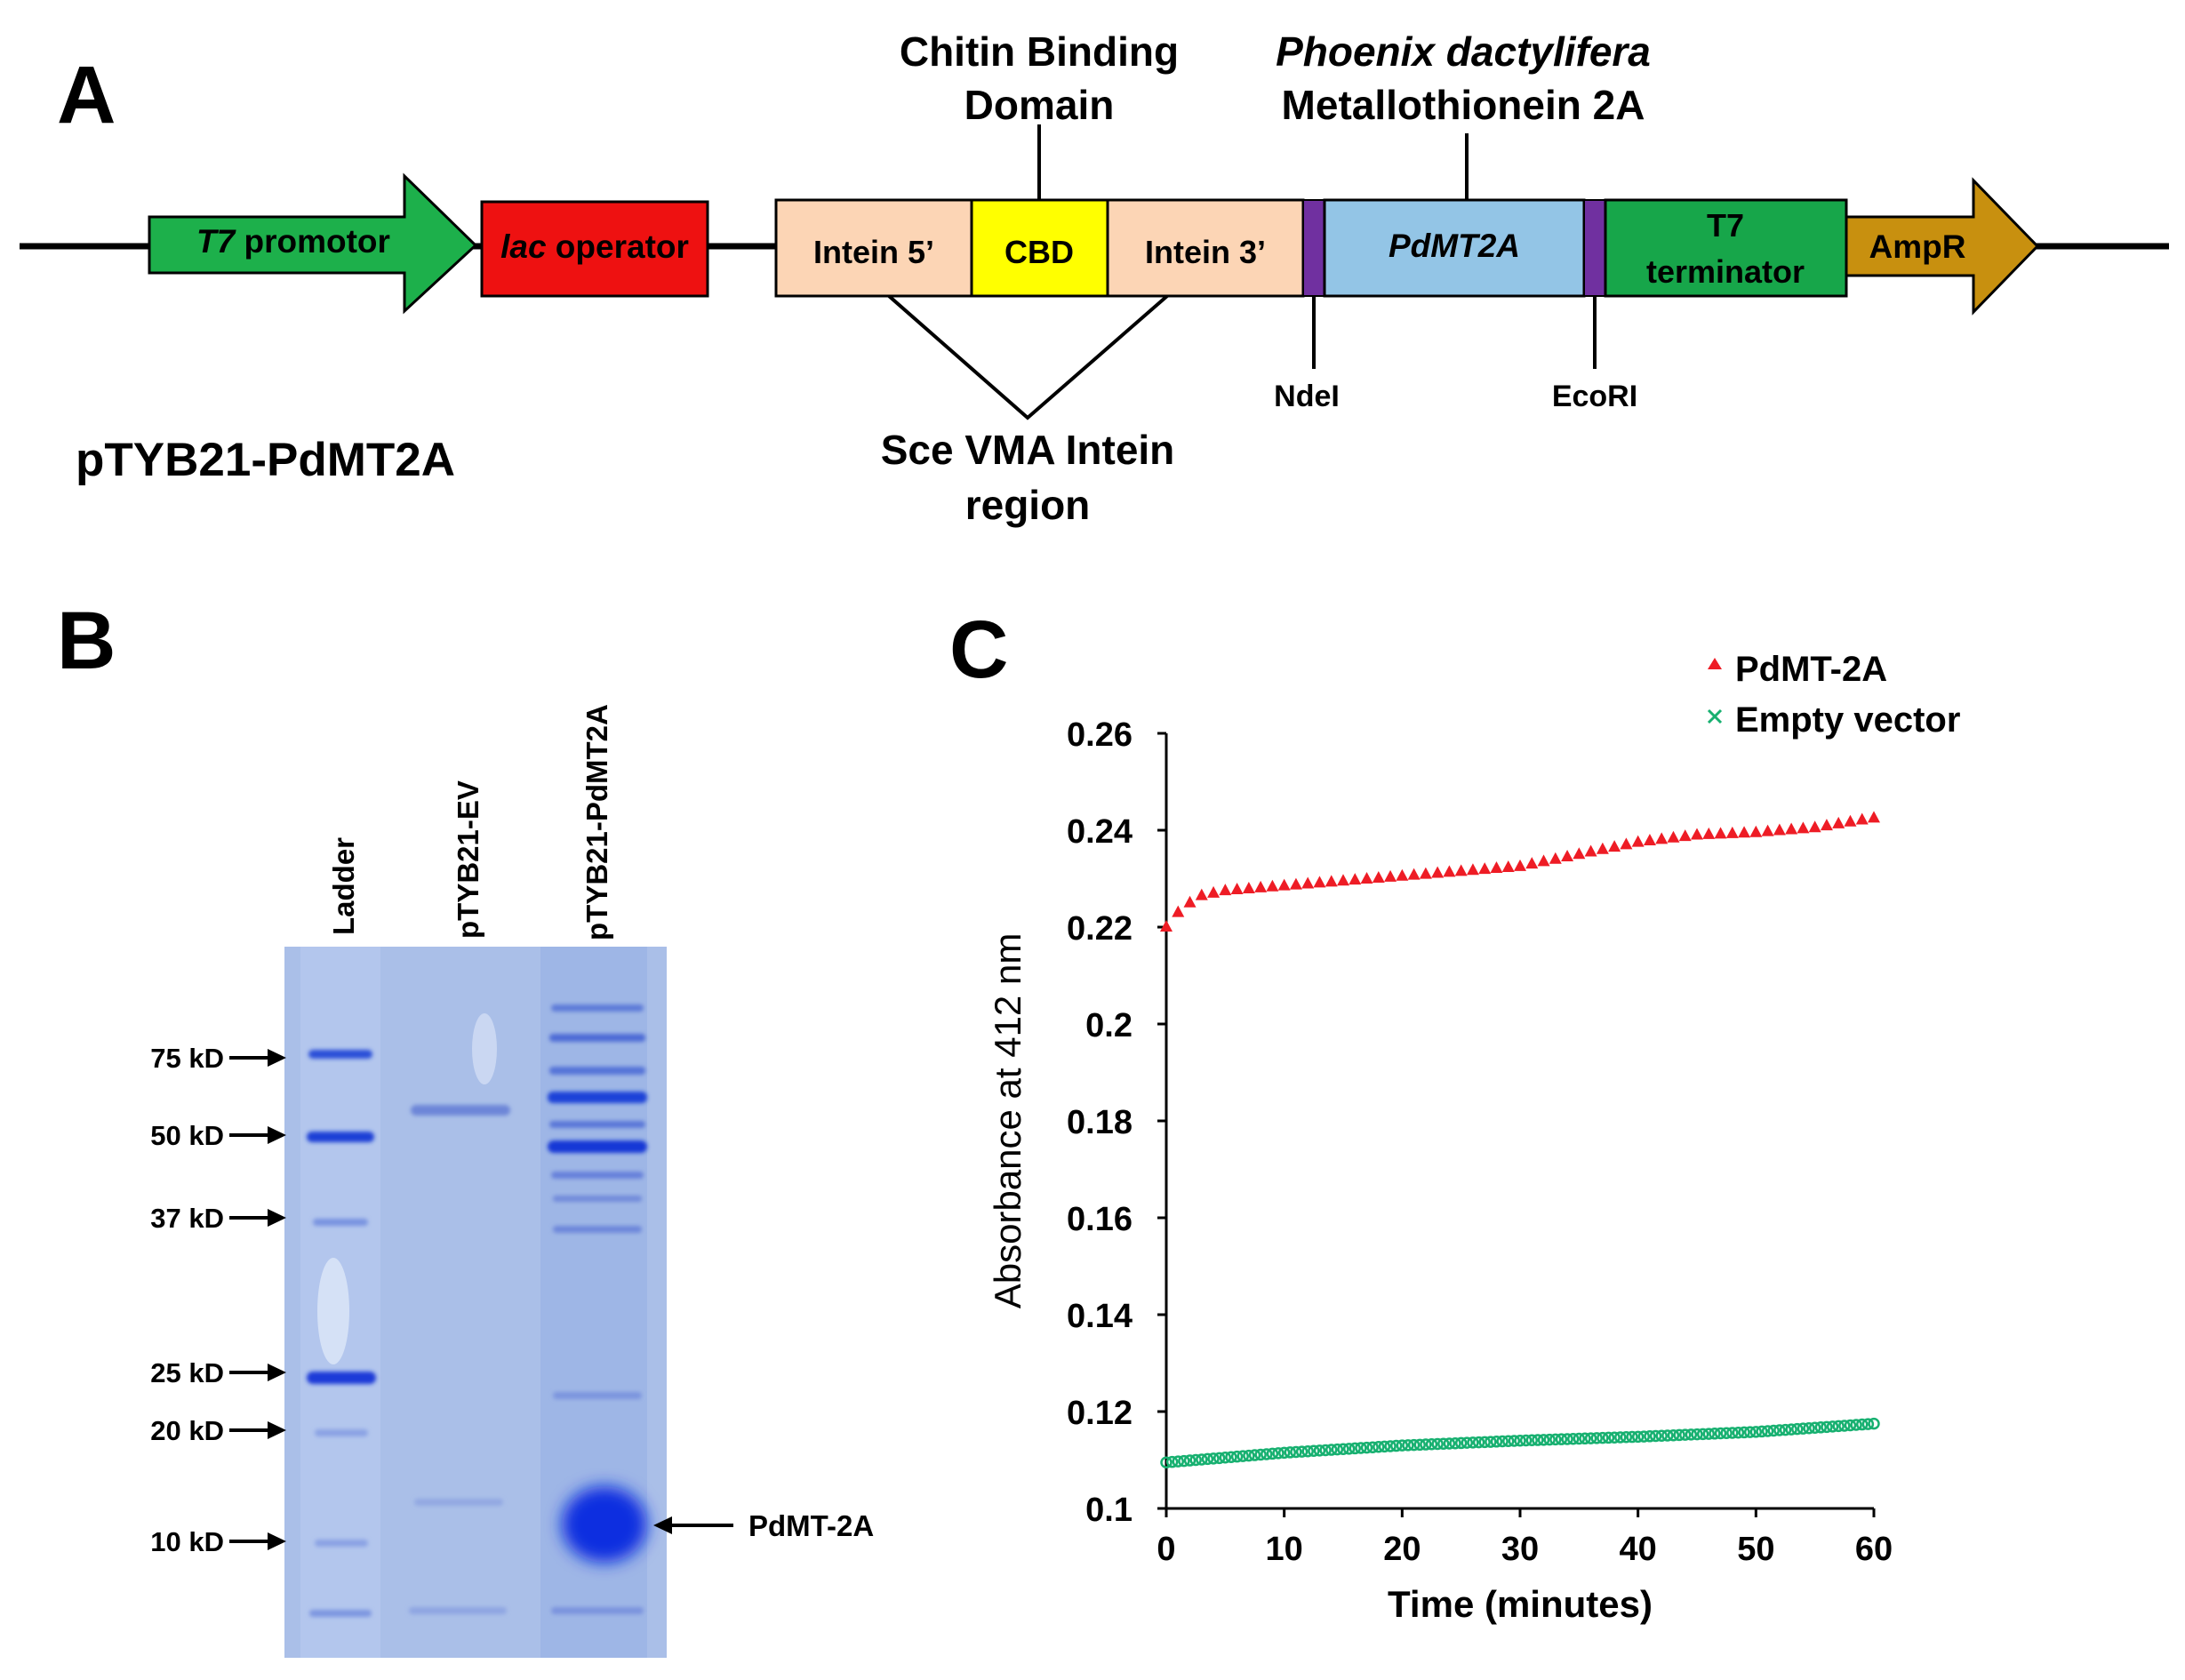 The height and width of the screenshot is (1680, 2185). Describe the element at coordinates (1028, 505) in the screenshot. I see `sce-label-2: region` at that location.